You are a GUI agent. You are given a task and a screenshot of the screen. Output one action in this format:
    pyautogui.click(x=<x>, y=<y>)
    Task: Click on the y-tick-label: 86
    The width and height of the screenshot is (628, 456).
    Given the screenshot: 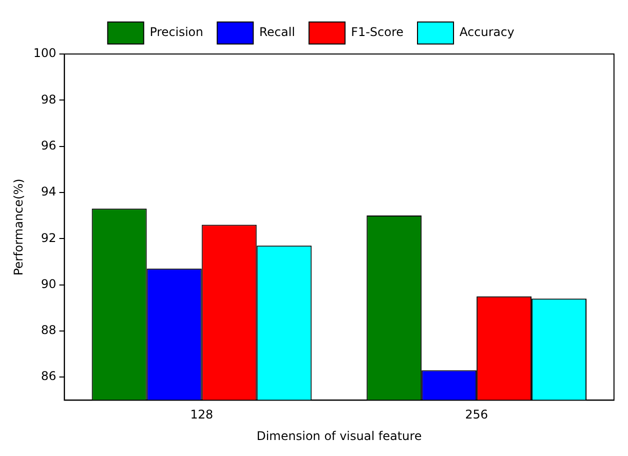 What is the action you would take?
    pyautogui.click(x=48, y=376)
    